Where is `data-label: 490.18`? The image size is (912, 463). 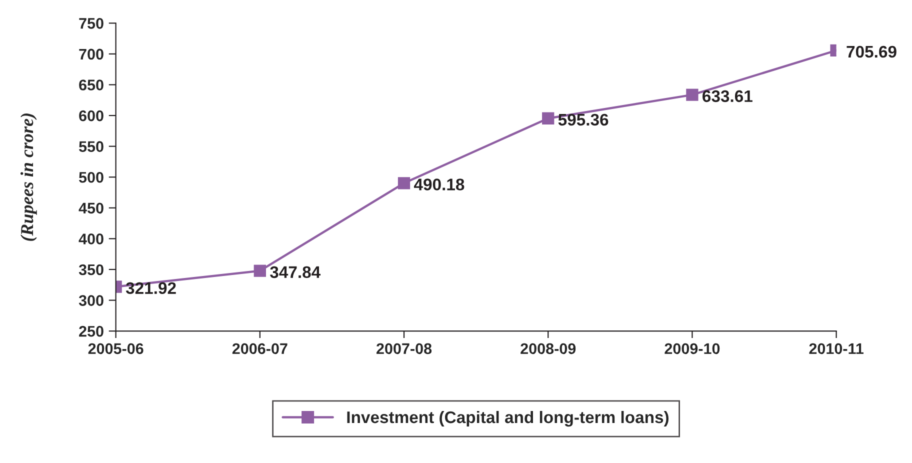 data-label: 490.18 is located at coordinates (439, 184).